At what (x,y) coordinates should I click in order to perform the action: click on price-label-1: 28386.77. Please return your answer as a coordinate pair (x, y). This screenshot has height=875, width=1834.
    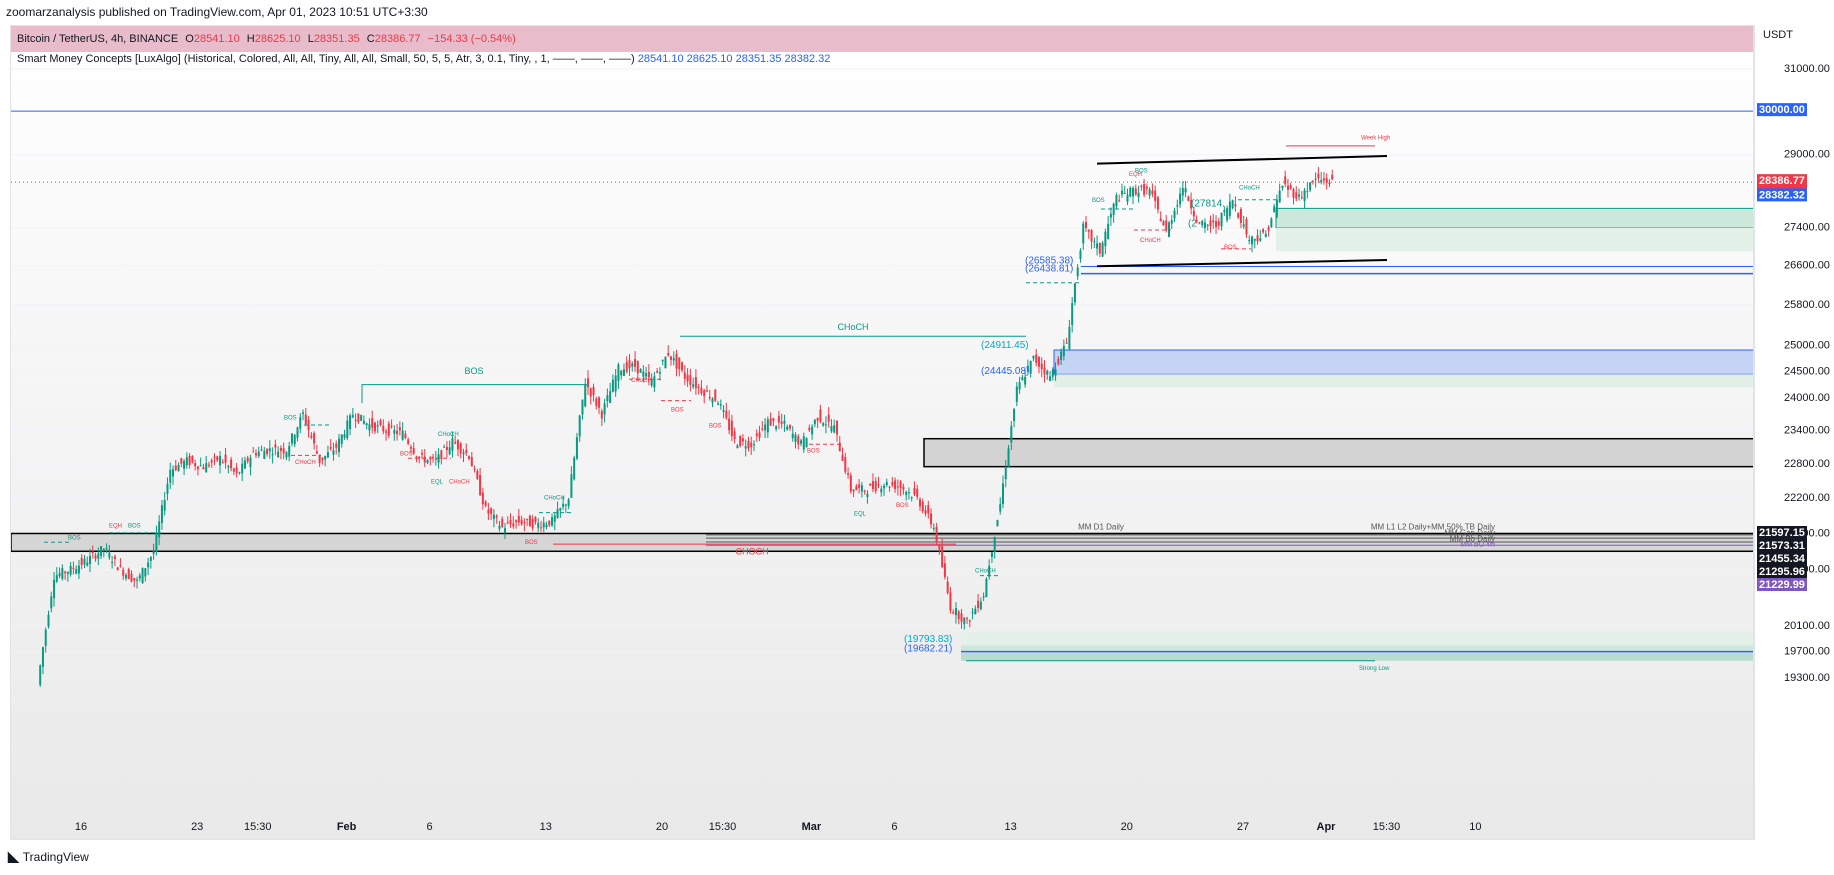
    Looking at the image, I should click on (1782, 181).